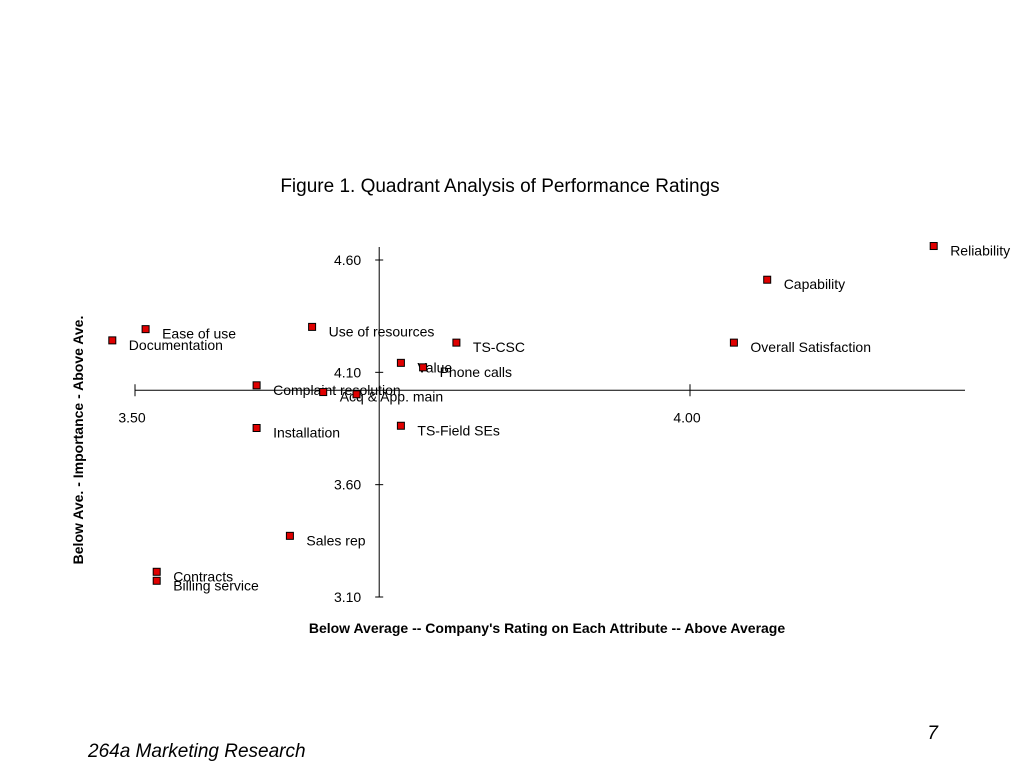 The height and width of the screenshot is (768, 1024). What do you see at coordinates (932, 733) in the screenshot?
I see `page-number: 7` at bounding box center [932, 733].